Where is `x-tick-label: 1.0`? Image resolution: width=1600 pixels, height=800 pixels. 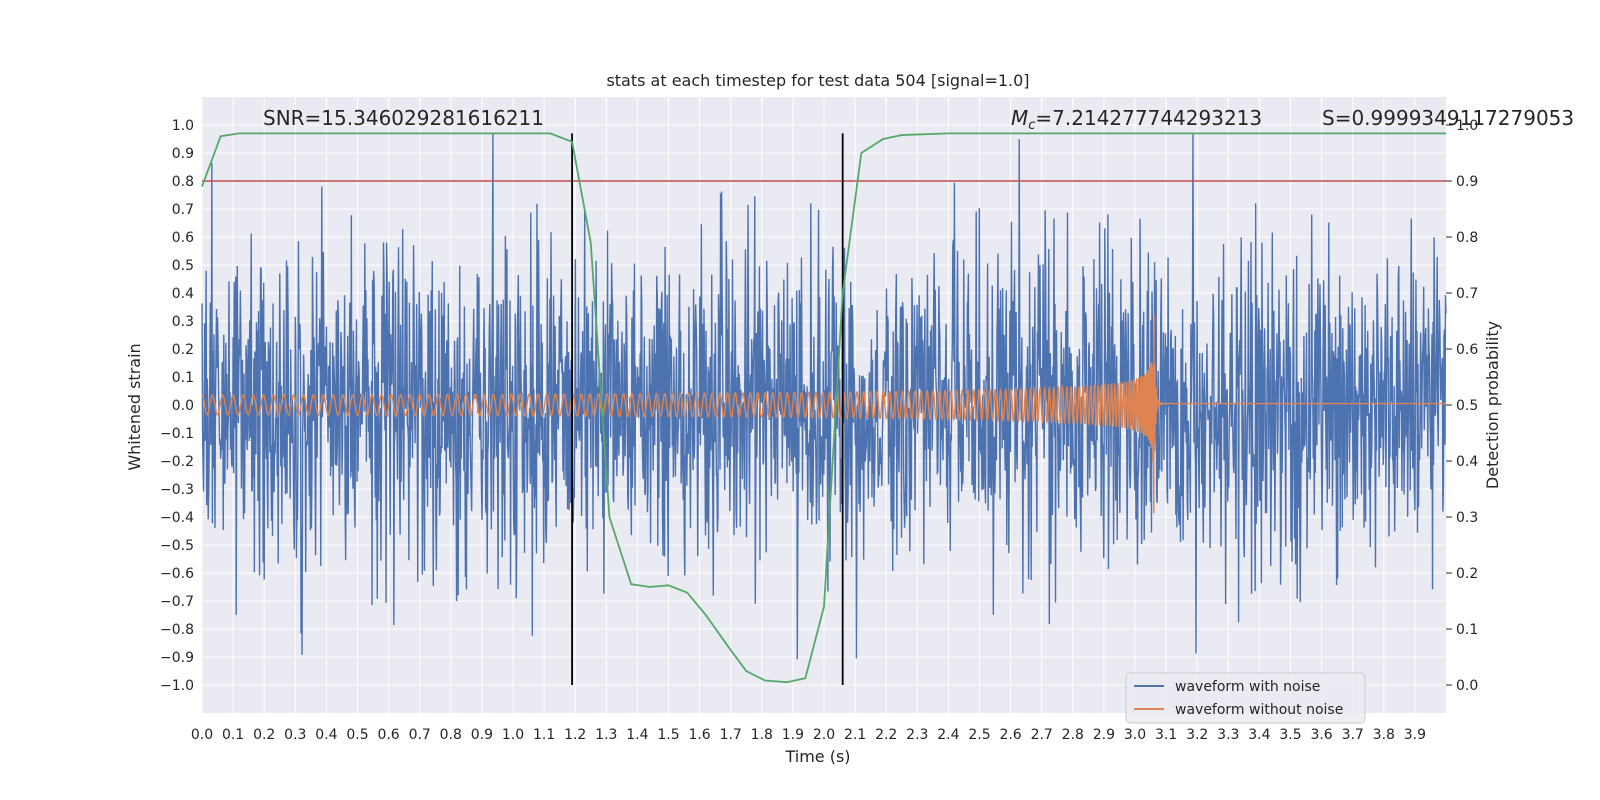
x-tick-label: 1.0 is located at coordinates (513, 735).